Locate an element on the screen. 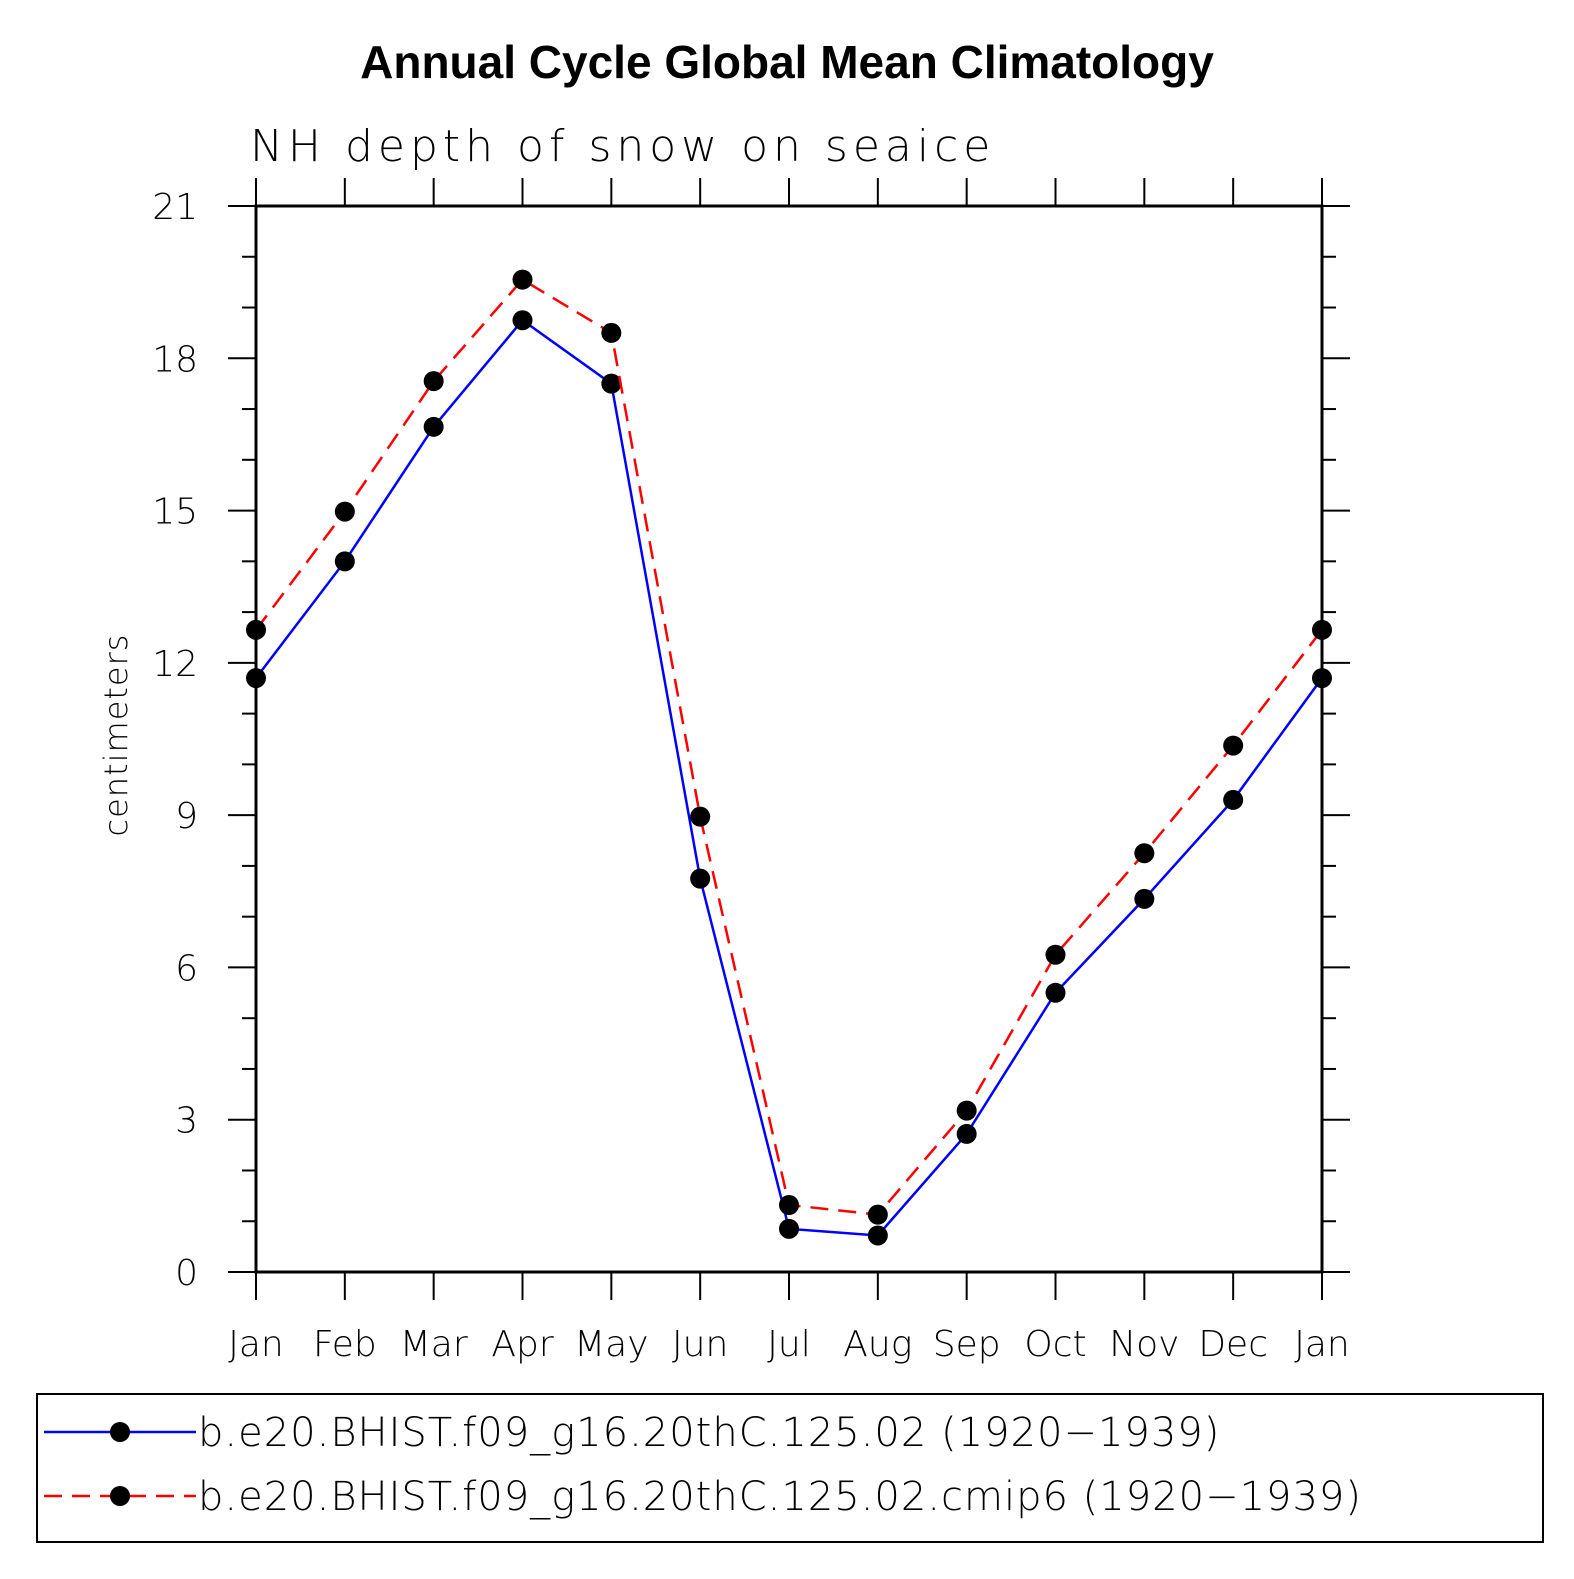 This screenshot has height=1579, width=1574. x-tick-label: Dec is located at coordinates (1233, 1344).